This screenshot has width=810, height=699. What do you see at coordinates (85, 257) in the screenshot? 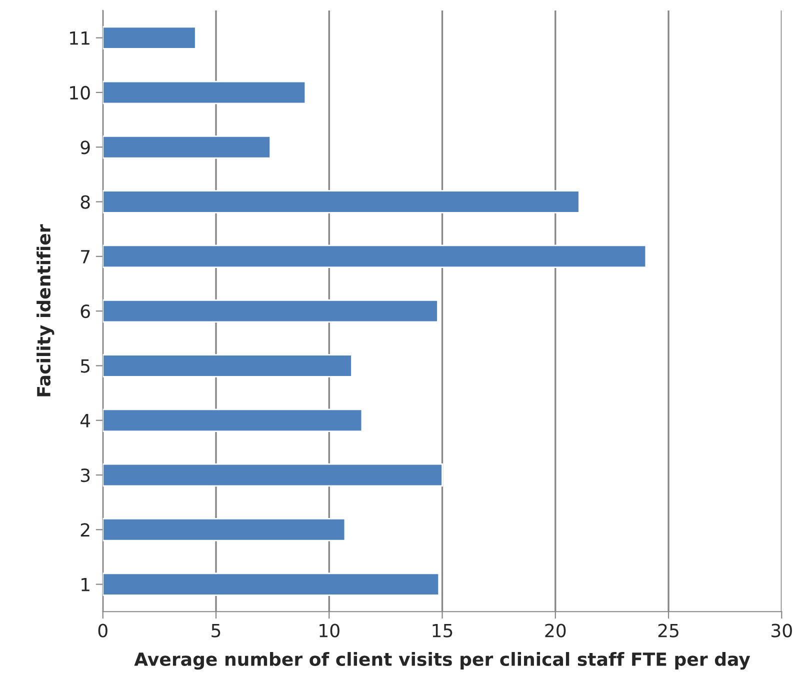
I see `y-tick-label: 7` at bounding box center [85, 257].